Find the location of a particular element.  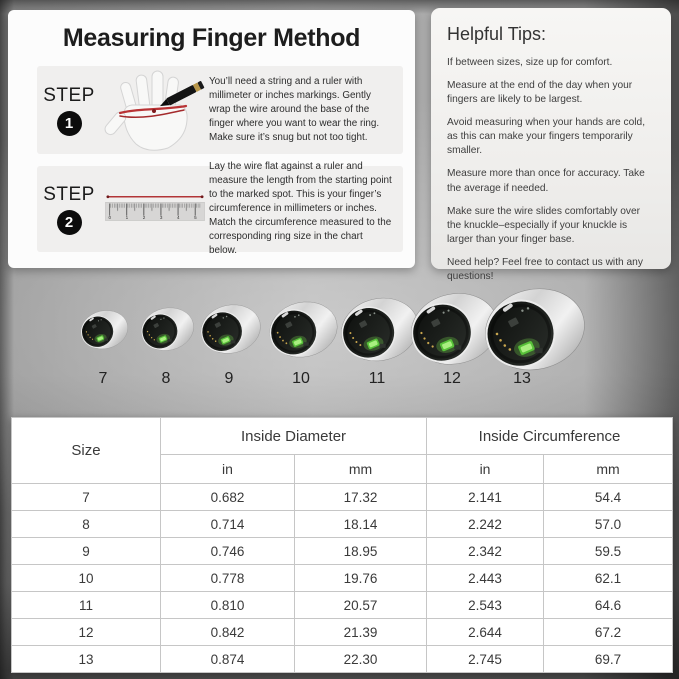

step-2-number-badge: 2 is located at coordinates (69, 222).